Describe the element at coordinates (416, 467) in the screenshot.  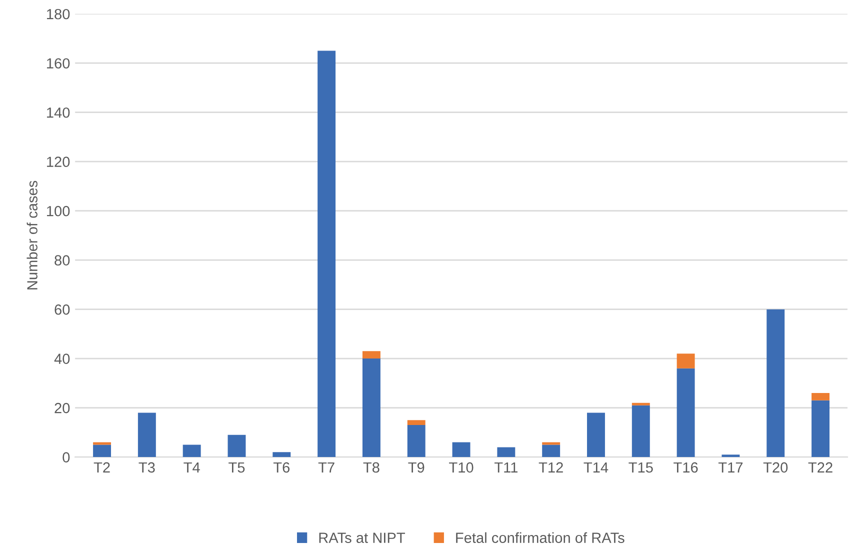
I see `x-tick-label: T9` at that location.